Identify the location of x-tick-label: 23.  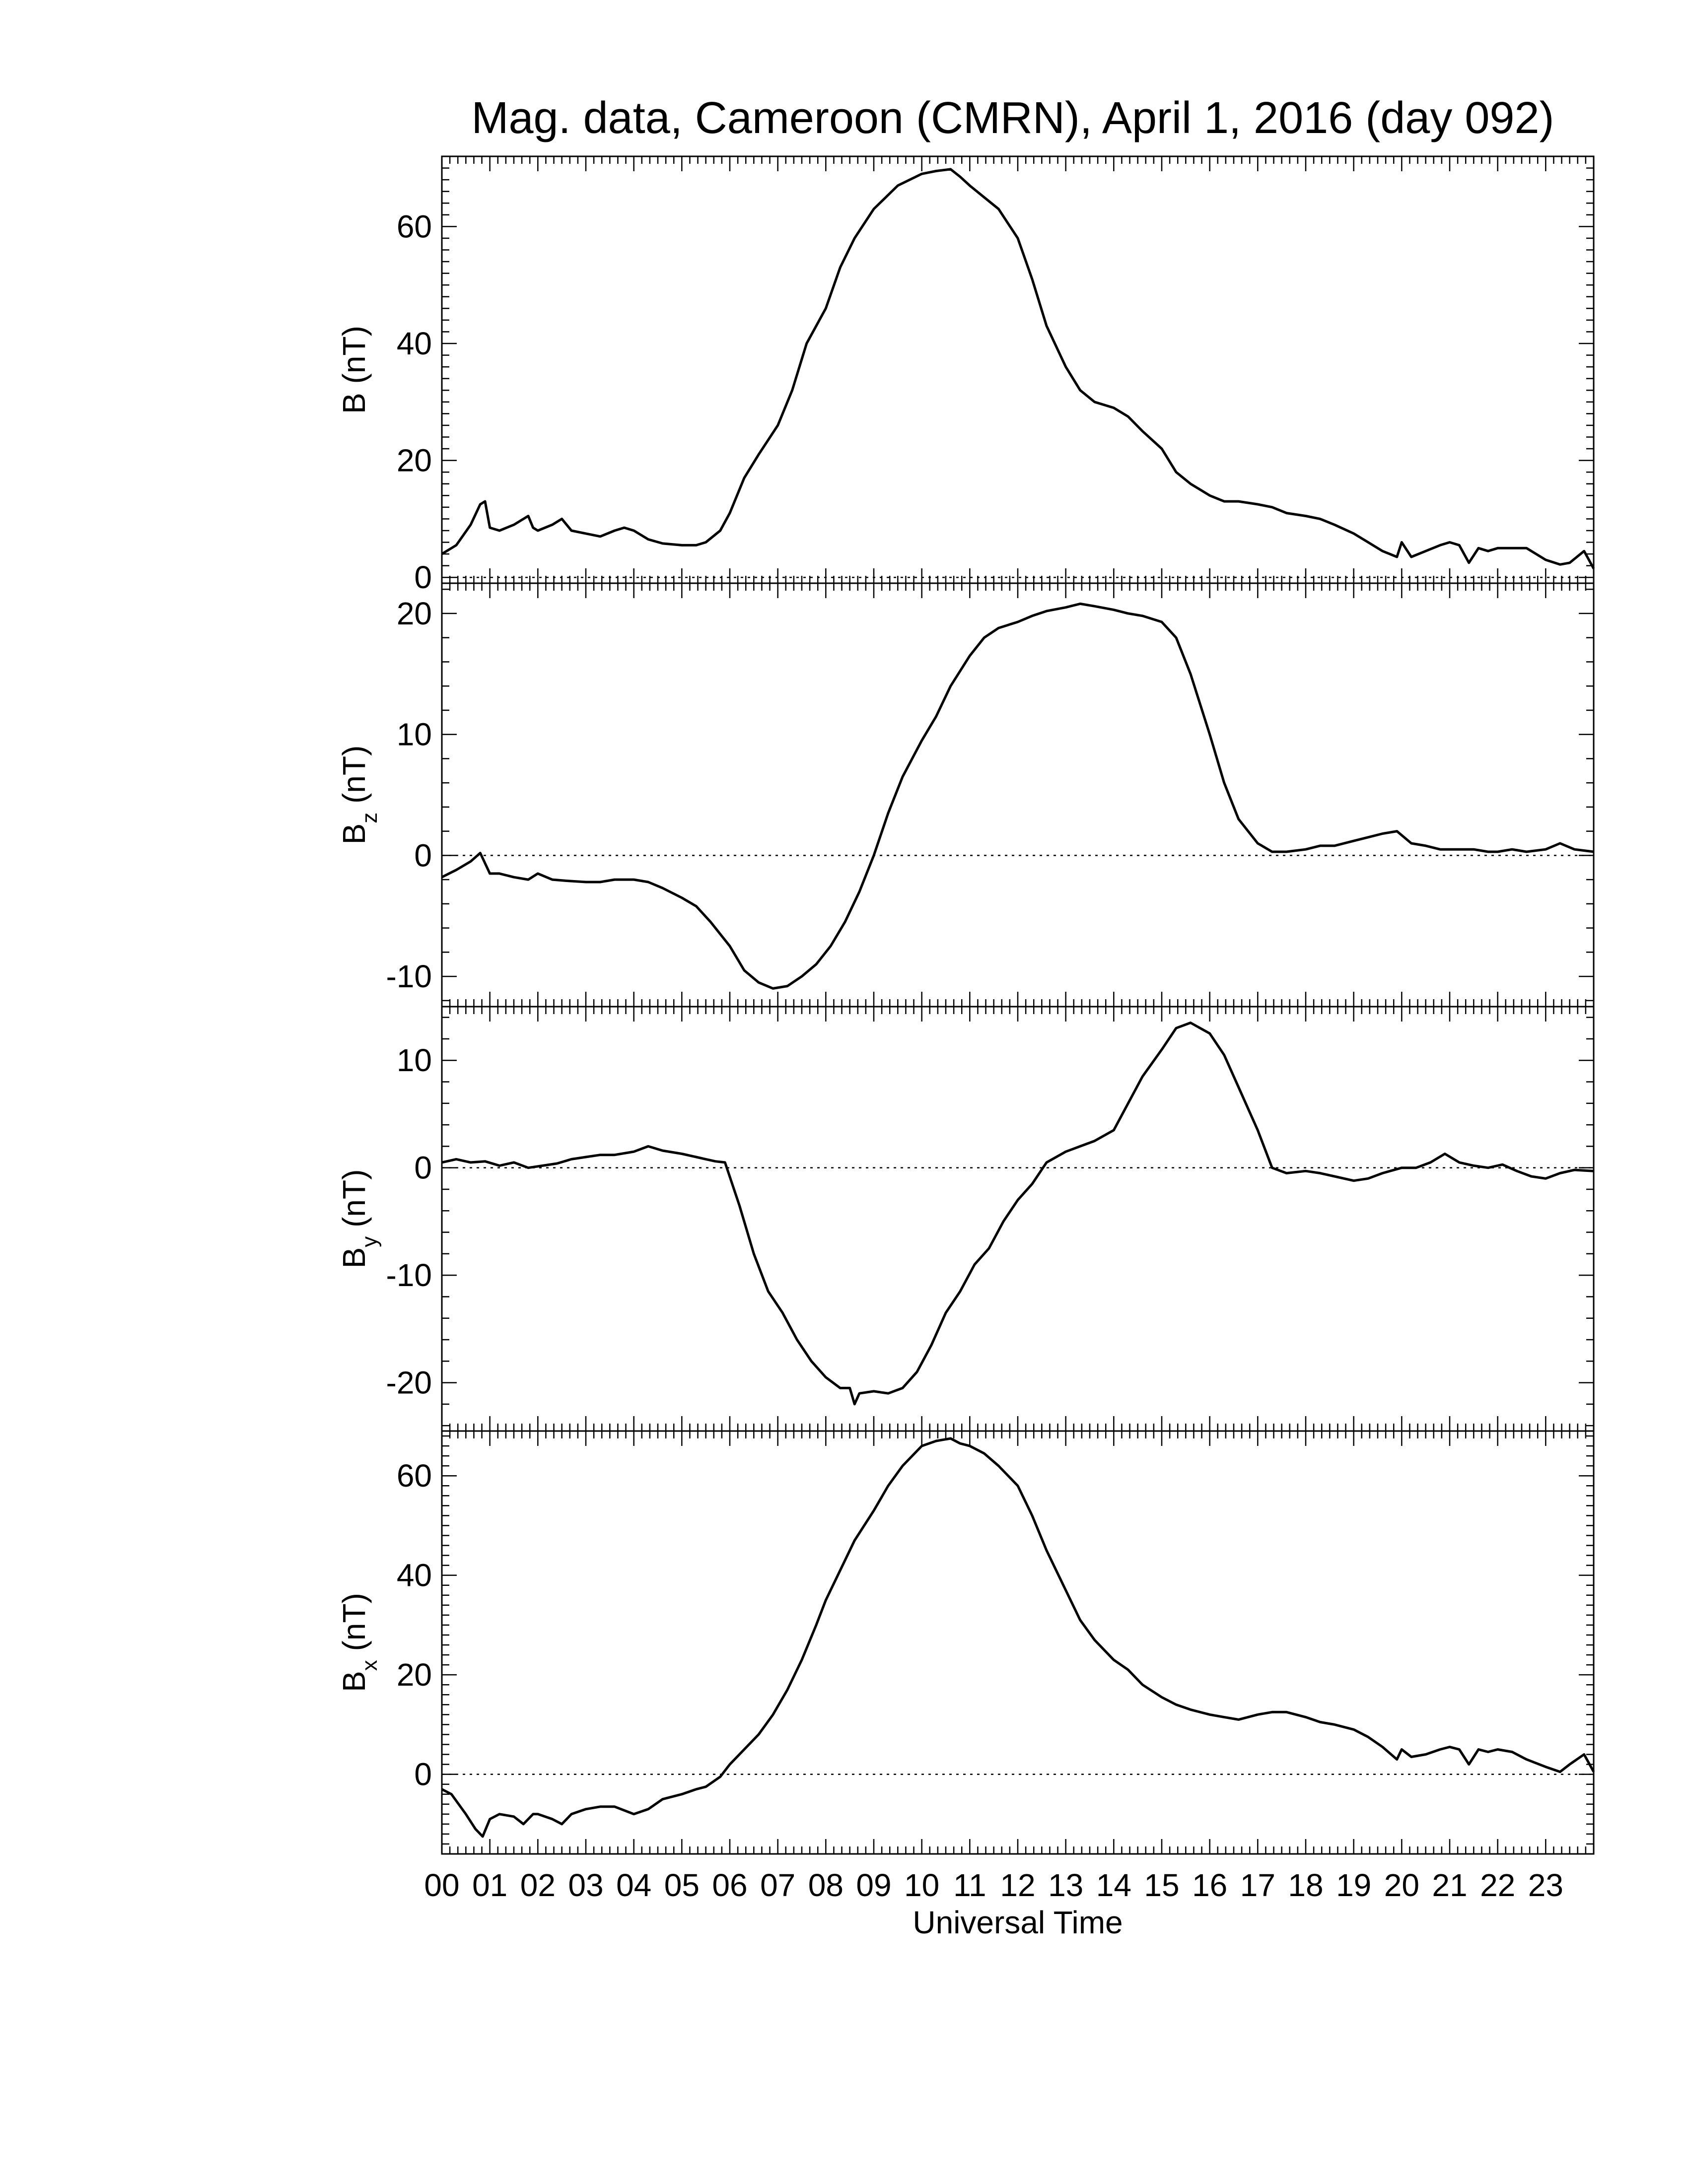
(1545, 1885).